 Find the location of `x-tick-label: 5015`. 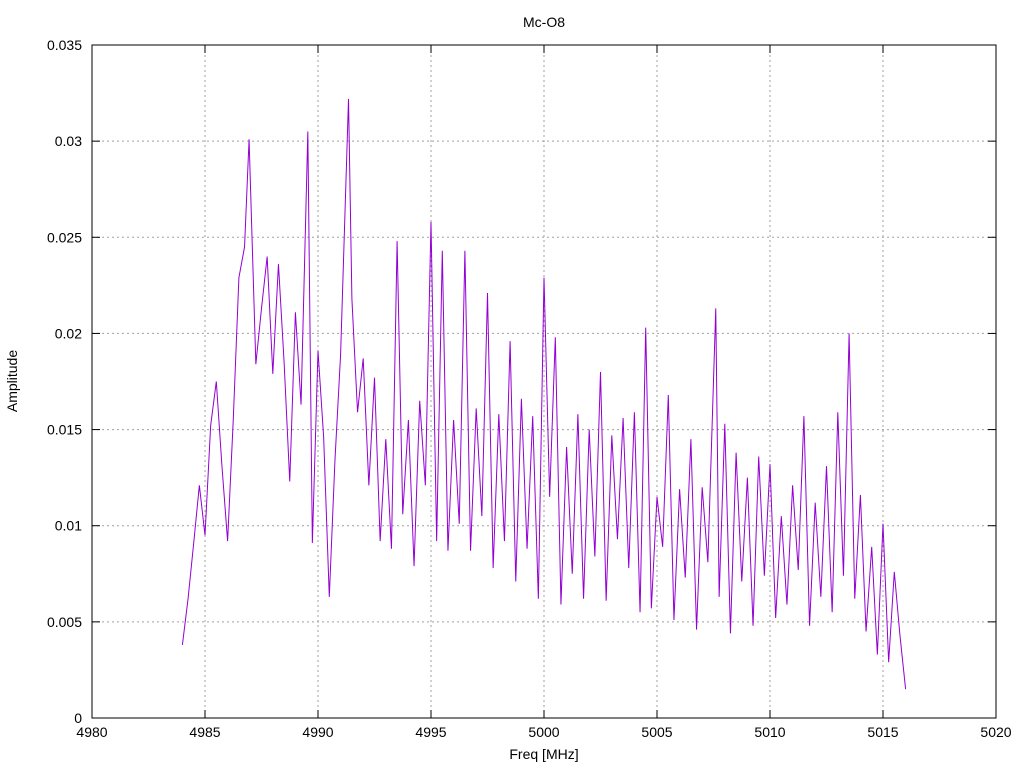

x-tick-label: 5015 is located at coordinates (882, 732).